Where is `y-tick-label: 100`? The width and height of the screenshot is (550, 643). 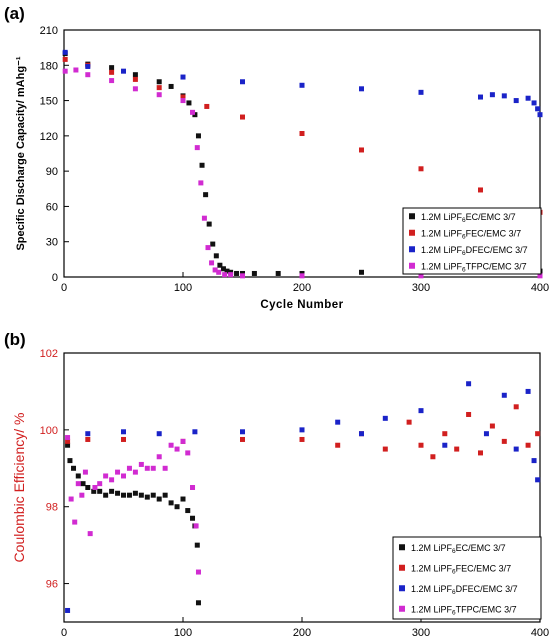
y-tick-label: 100 is located at coordinates (49, 431).